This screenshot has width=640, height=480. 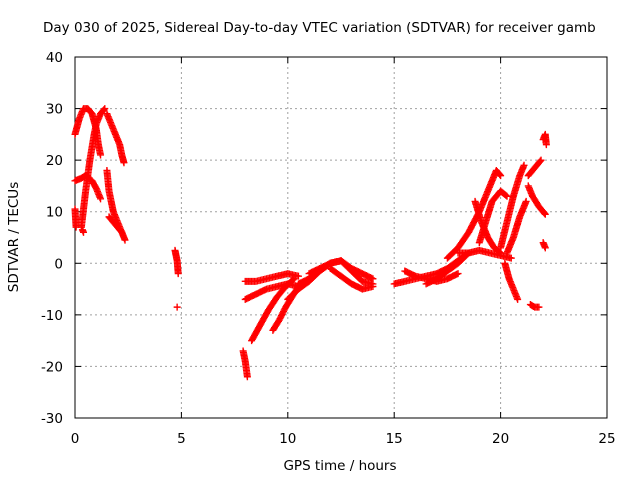 I want to click on y-tick-label: -20, so click(x=52, y=367).